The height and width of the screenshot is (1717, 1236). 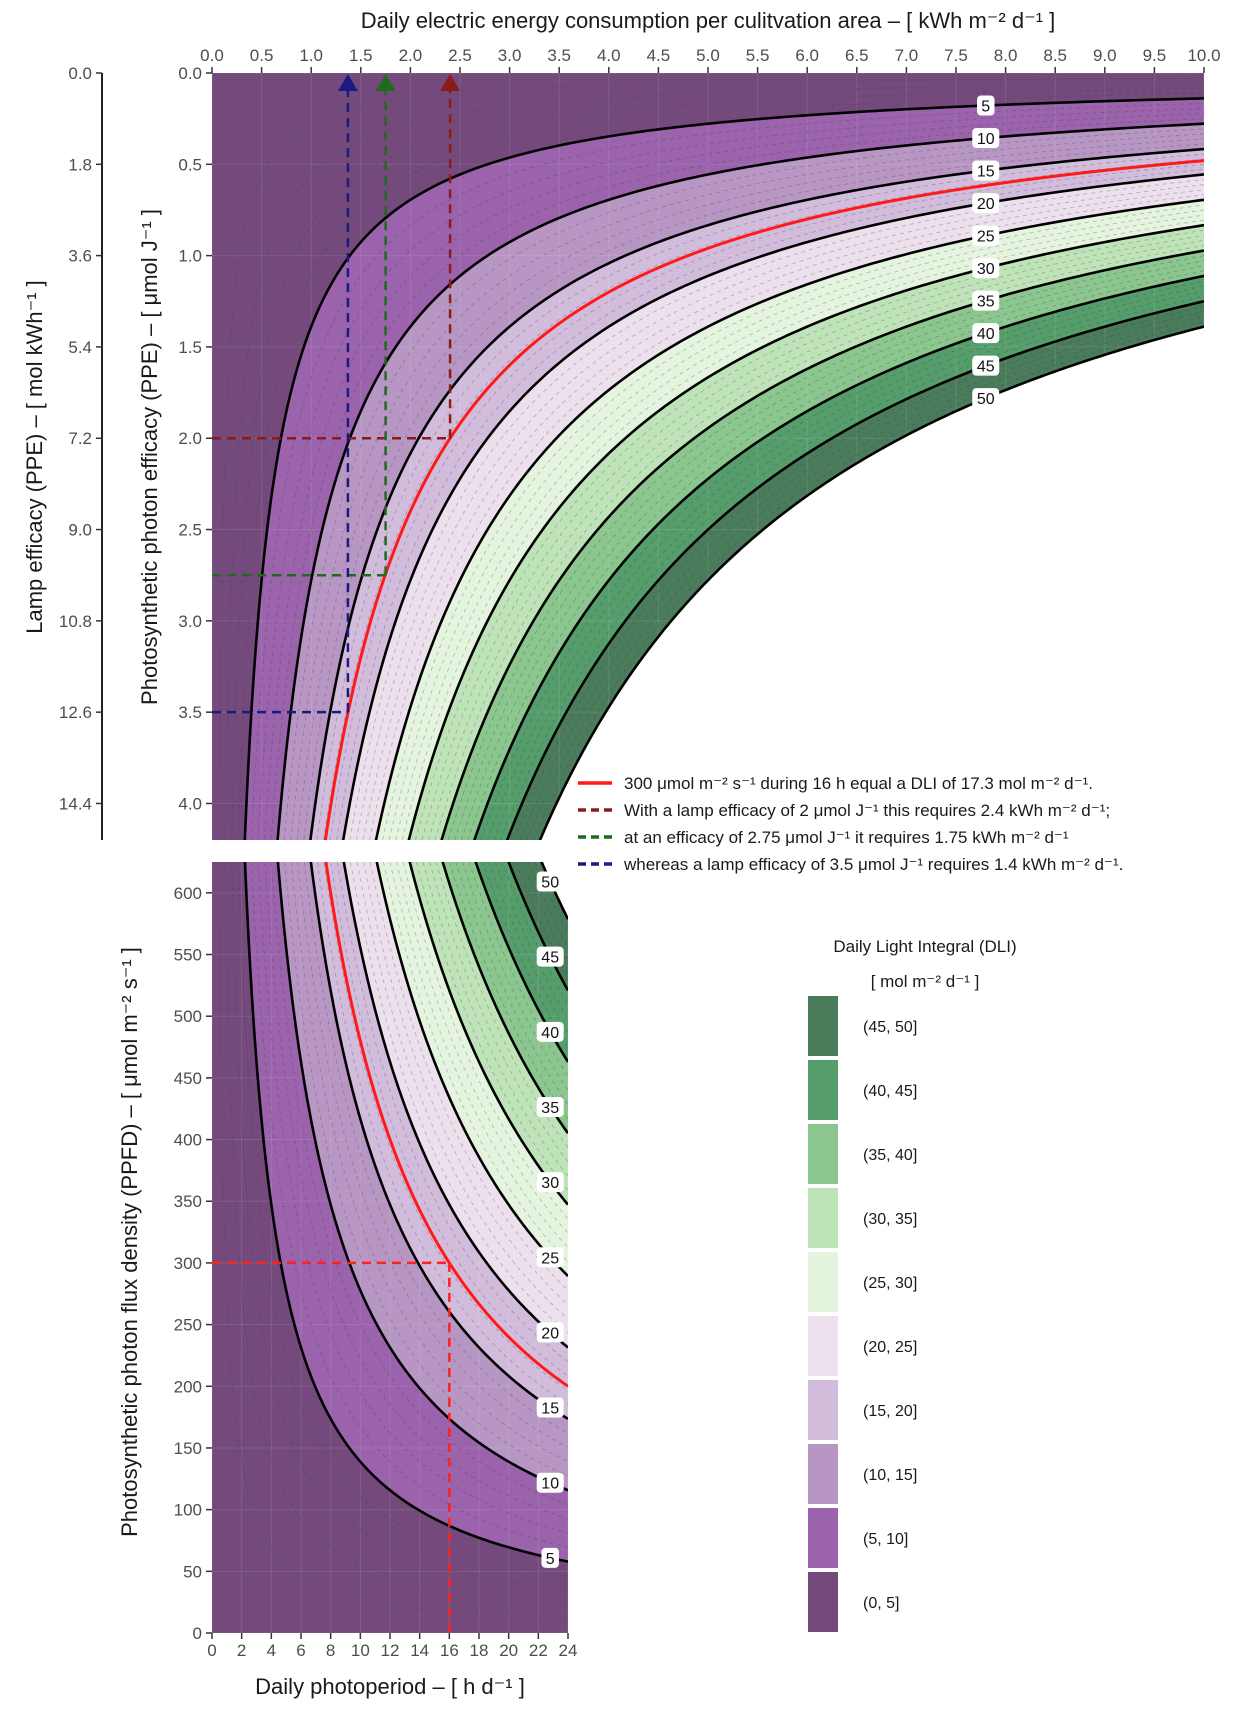 I want to click on outer-y-tick-5: 9.0, so click(x=80, y=530).